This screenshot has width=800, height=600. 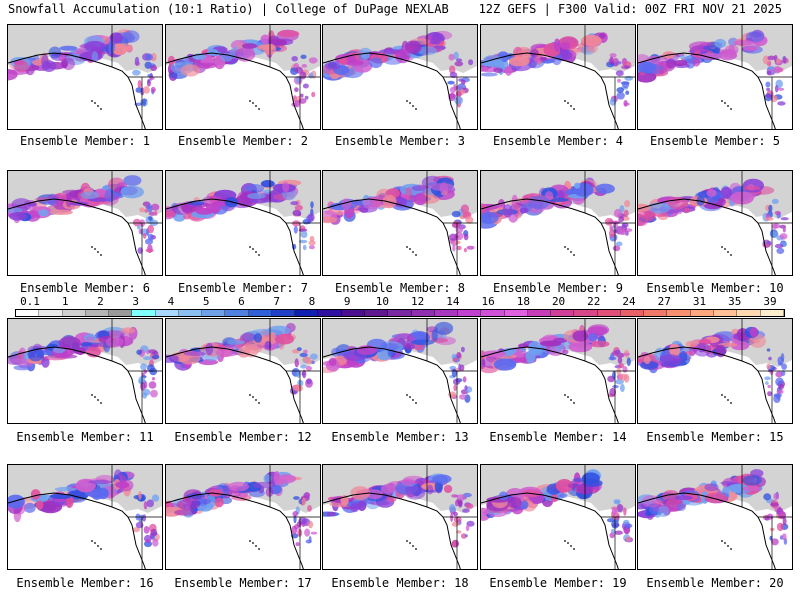 What do you see at coordinates (85, 141) in the screenshot?
I see `ensemble-member-label: Ensemble Member: 1` at bounding box center [85, 141].